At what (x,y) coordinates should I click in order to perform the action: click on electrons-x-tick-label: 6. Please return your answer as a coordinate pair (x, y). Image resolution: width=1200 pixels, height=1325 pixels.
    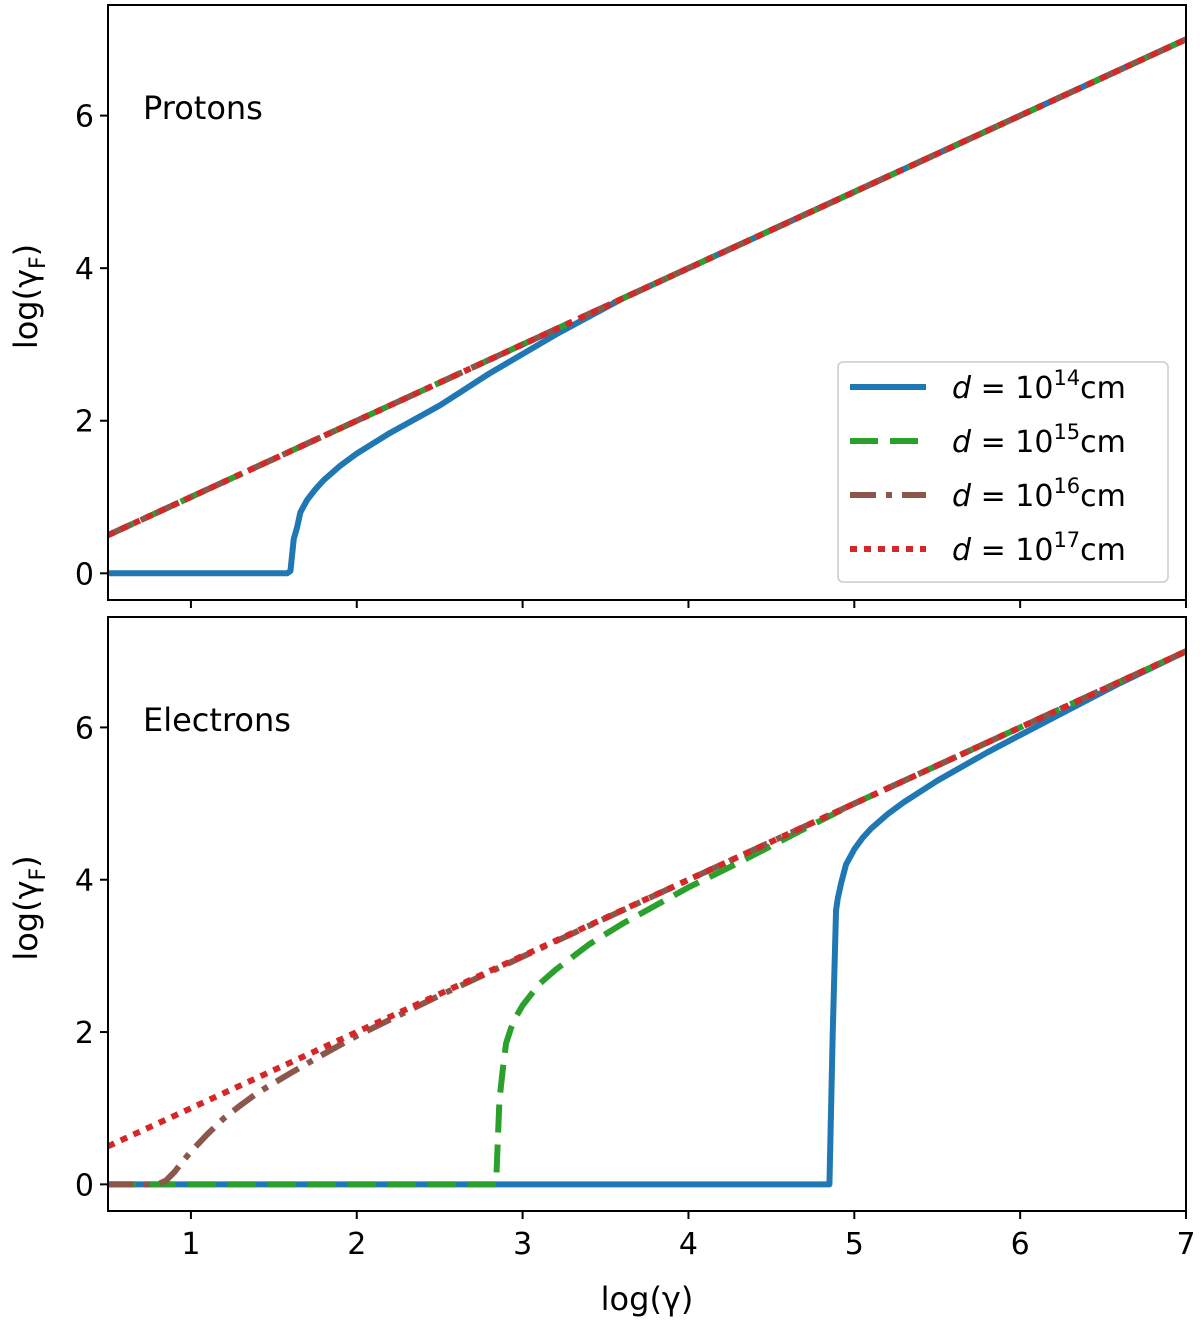
    Looking at the image, I should click on (1020, 1244).